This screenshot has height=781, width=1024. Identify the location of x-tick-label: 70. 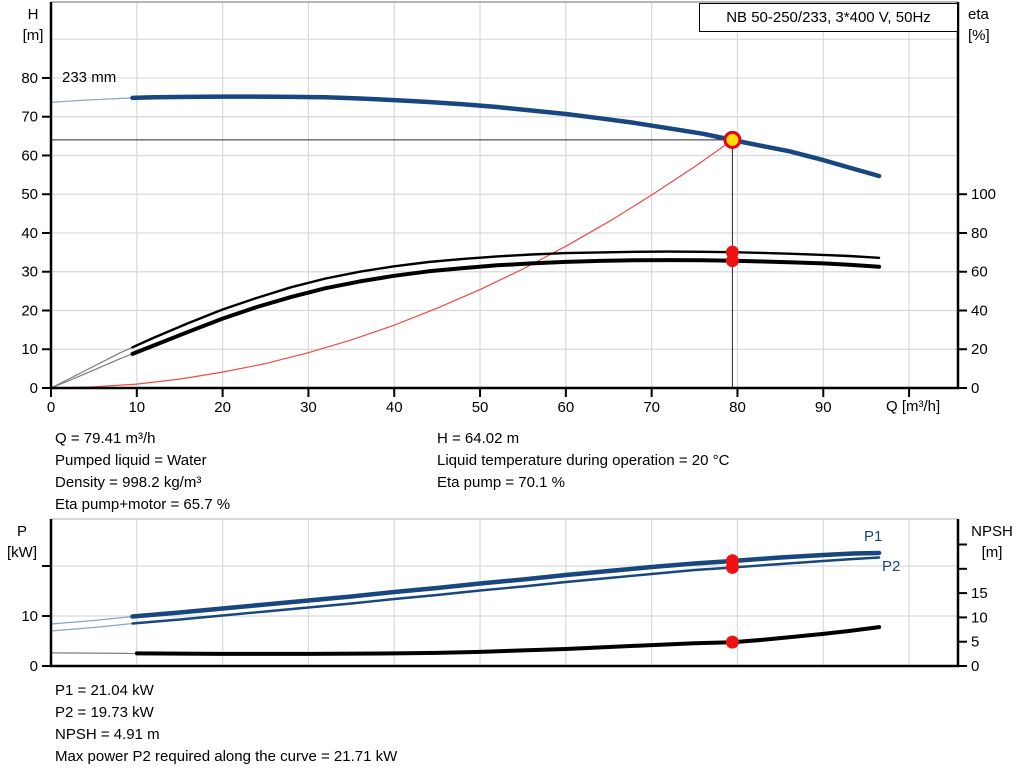
(651, 407).